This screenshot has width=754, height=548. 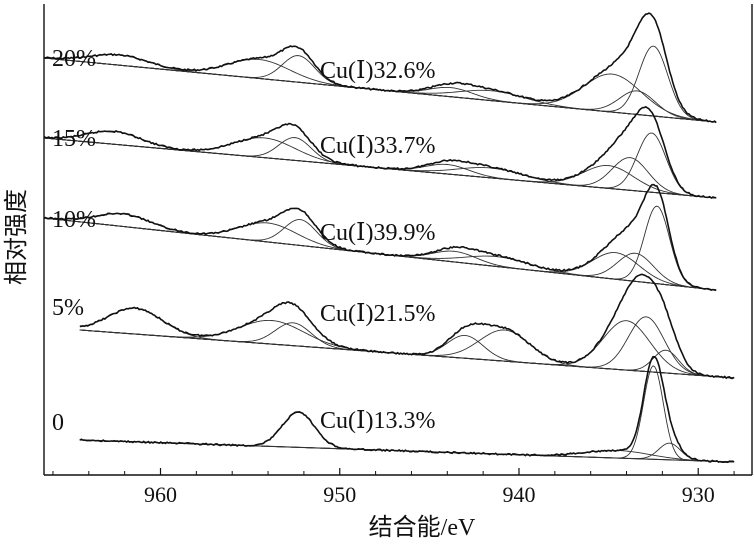 I want to click on cu-fraction-label: Cu(Ⅰ)33.7%, so click(x=377, y=146).